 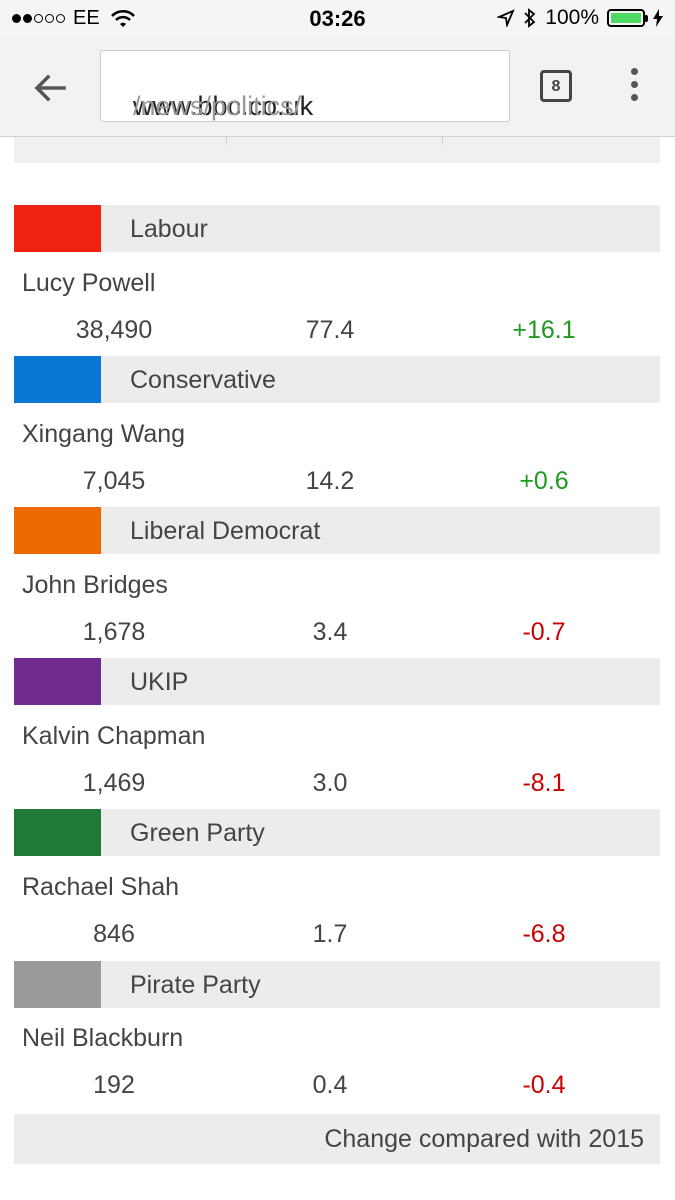 What do you see at coordinates (484, 1139) in the screenshot?
I see `footnote-text: Change compared with 2015` at bounding box center [484, 1139].